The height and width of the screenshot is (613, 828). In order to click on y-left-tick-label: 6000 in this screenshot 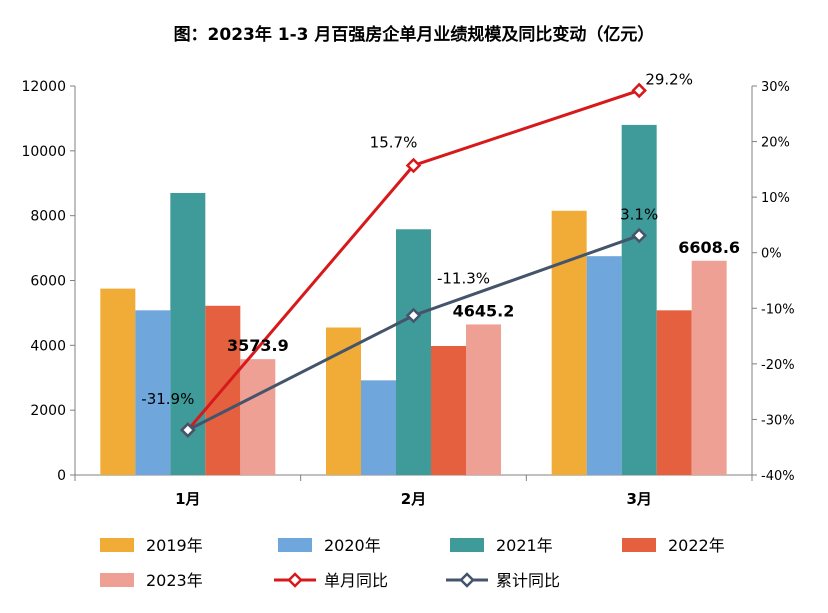, I will do `click(48, 282)`.